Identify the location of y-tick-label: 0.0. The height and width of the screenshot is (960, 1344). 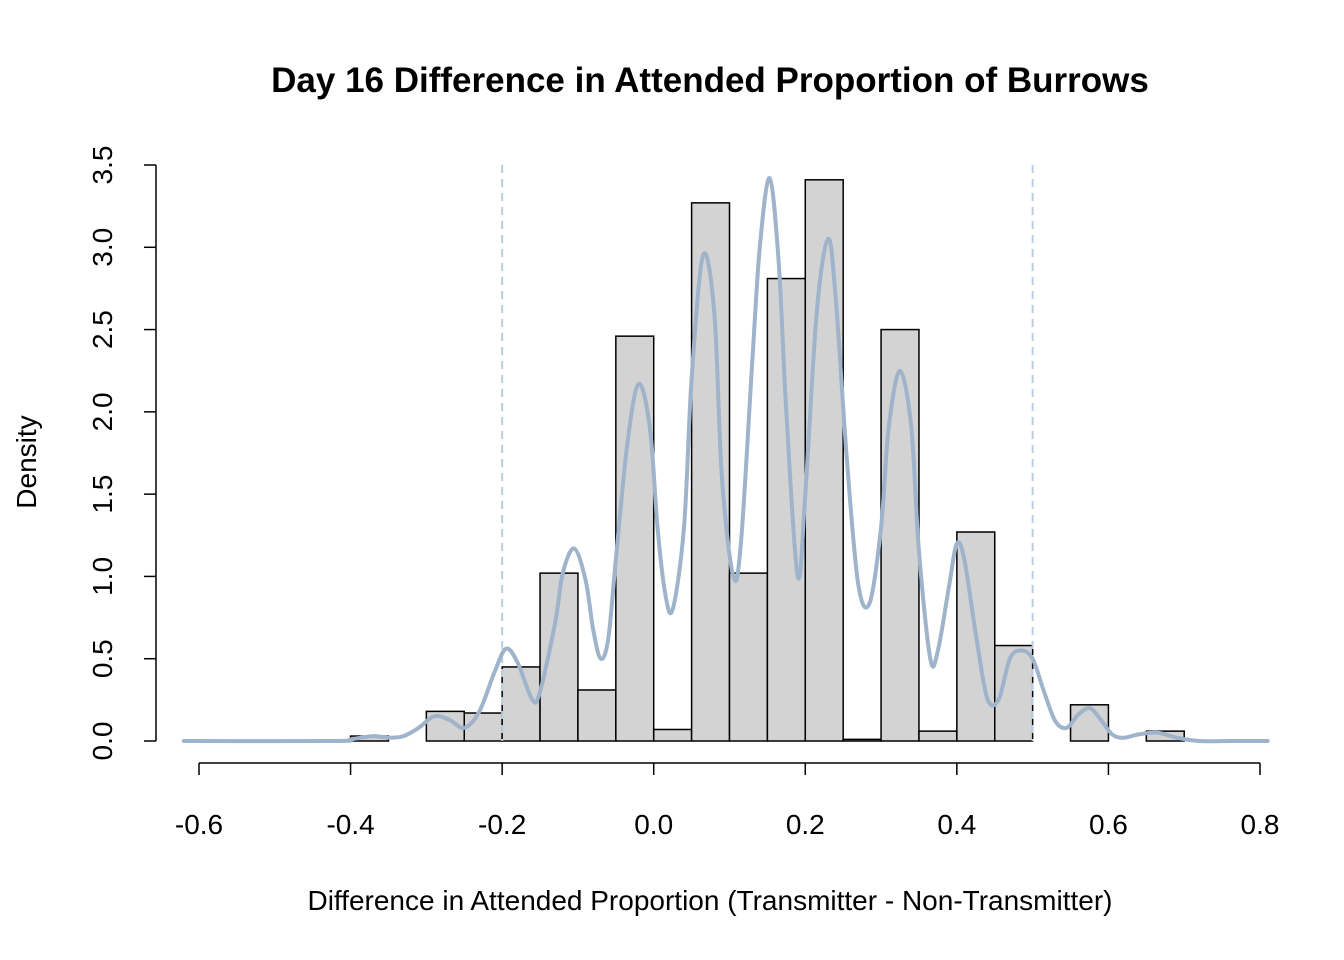
(102, 741).